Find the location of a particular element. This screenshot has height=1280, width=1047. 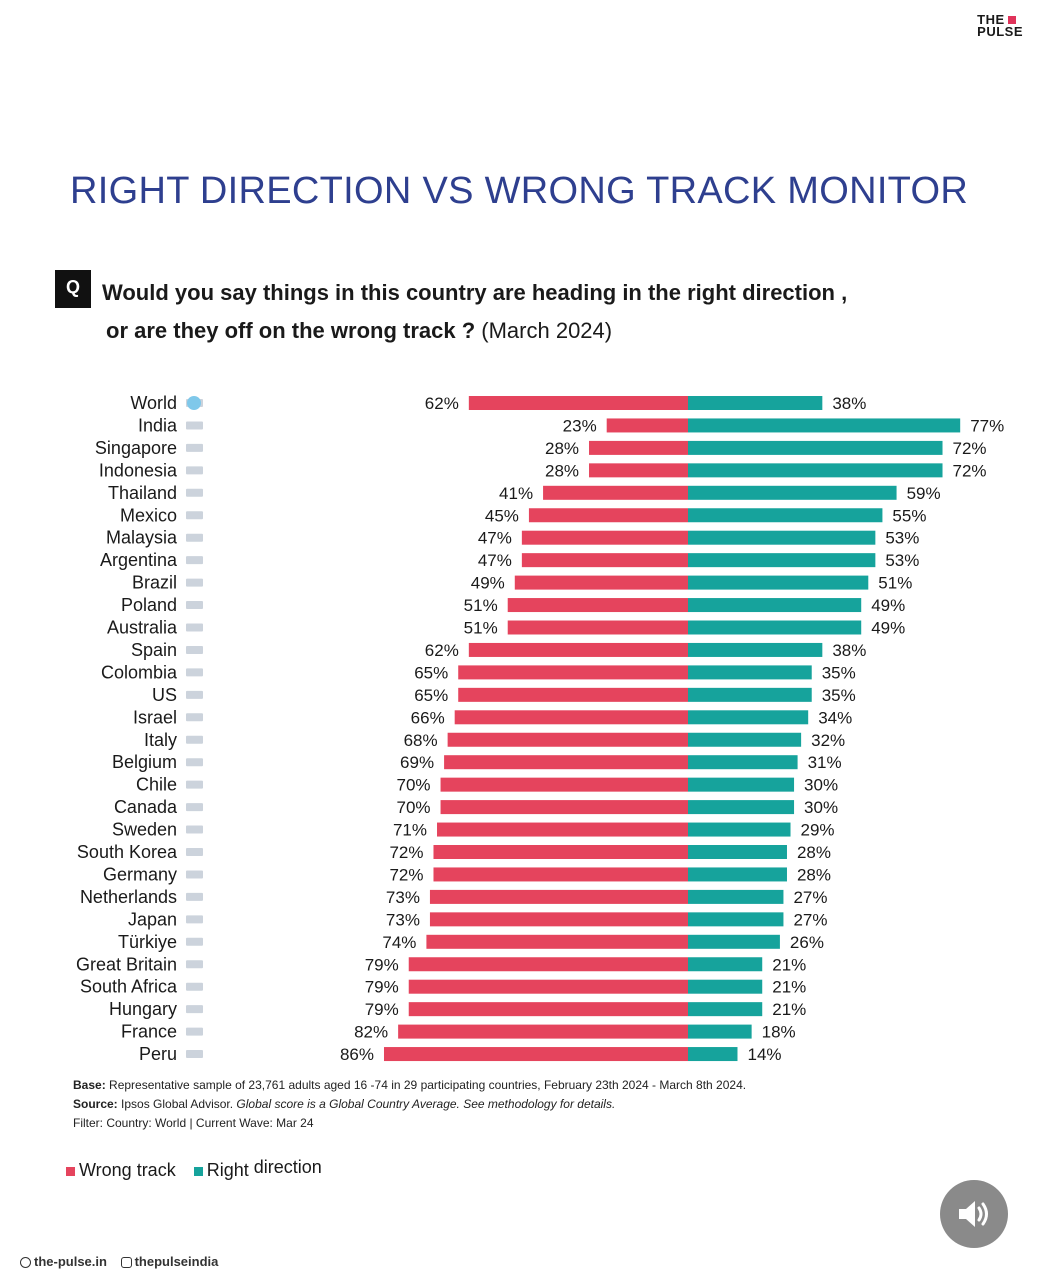

country-label: Great Britain is located at coordinates (126, 964).